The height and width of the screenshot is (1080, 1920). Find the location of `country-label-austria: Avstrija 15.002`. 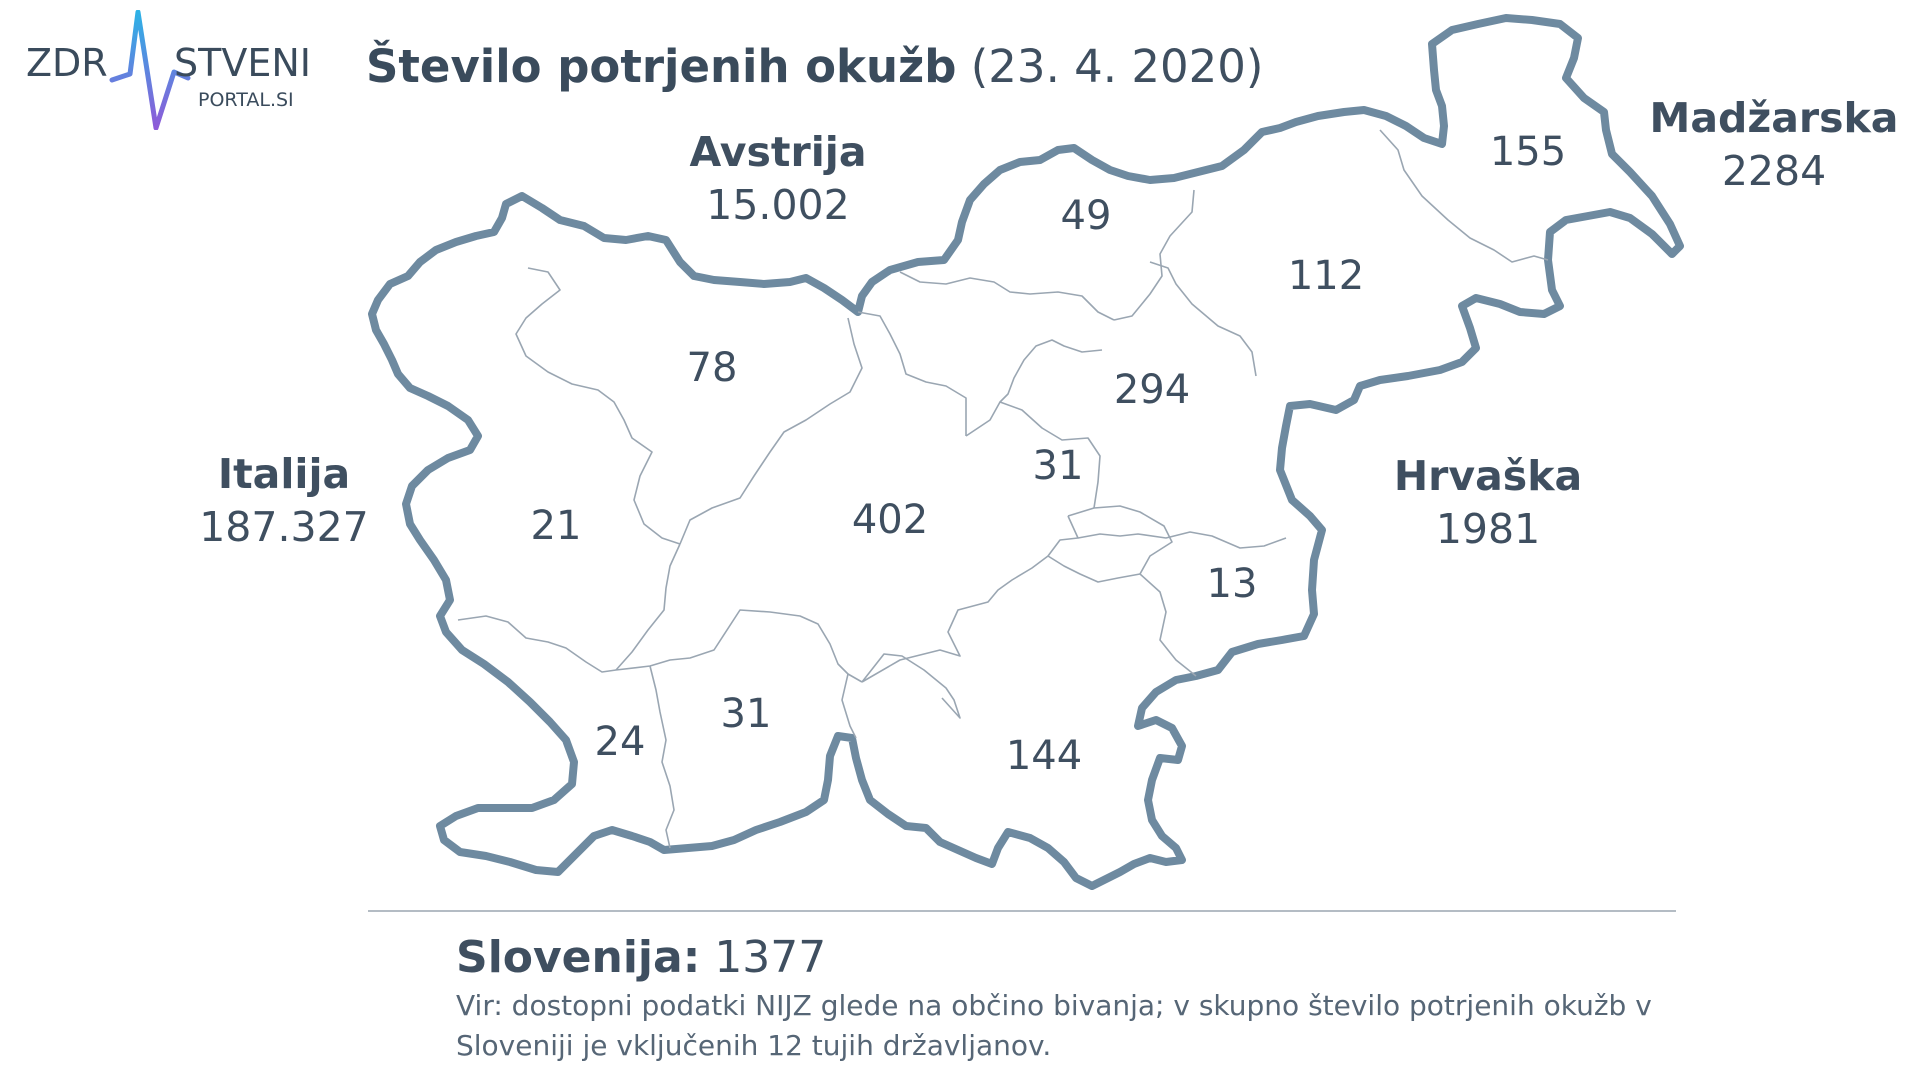

country-label-austria: Avstrija 15.002 is located at coordinates (778, 179).